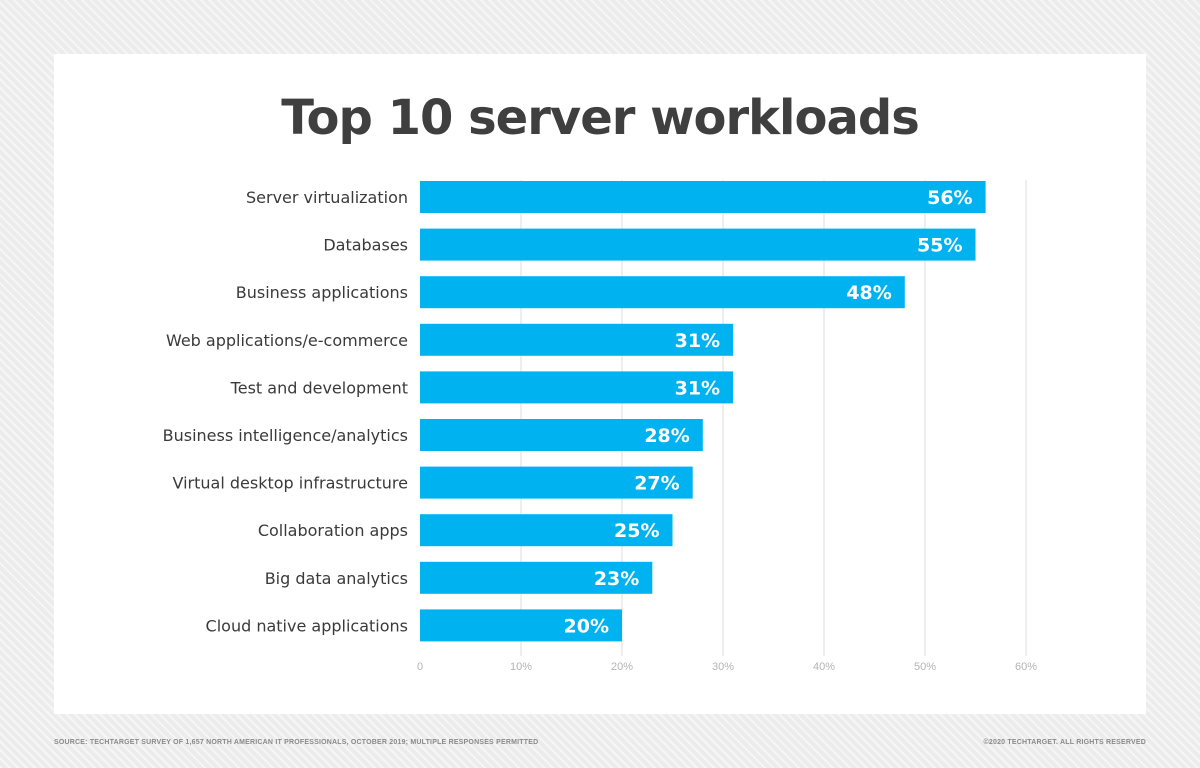 Image resolution: width=1200 pixels, height=768 pixels. What do you see at coordinates (868, 293) in the screenshot?
I see `value-label: 48%` at bounding box center [868, 293].